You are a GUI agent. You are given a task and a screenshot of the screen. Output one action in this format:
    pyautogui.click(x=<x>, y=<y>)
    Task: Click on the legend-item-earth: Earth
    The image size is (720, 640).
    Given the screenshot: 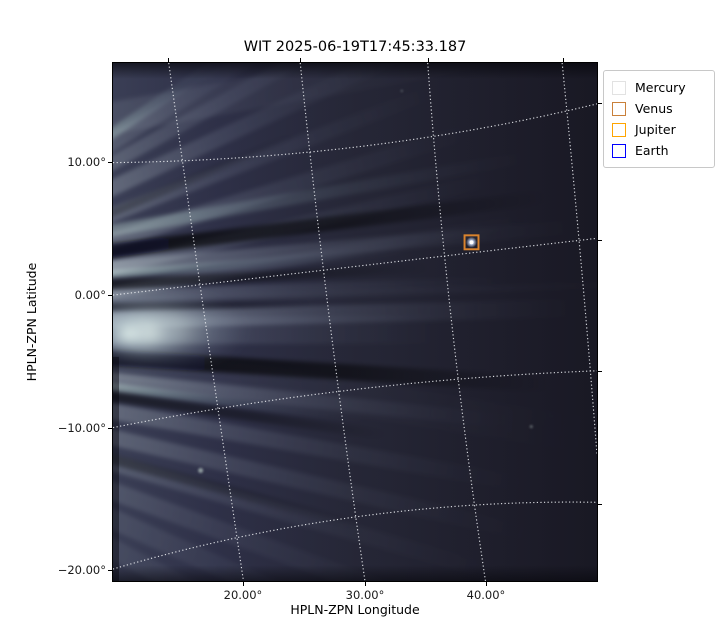 What is the action you would take?
    pyautogui.click(x=659, y=150)
    